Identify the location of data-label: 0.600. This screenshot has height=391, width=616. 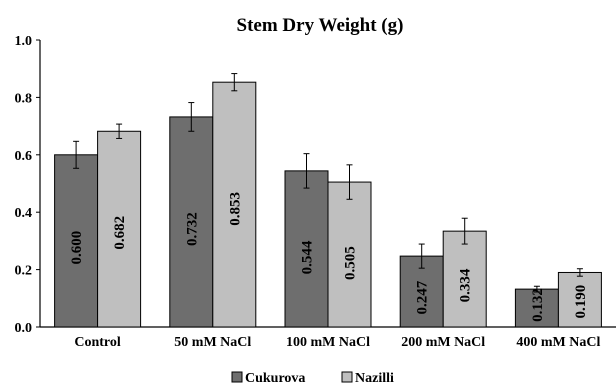
(77, 248).